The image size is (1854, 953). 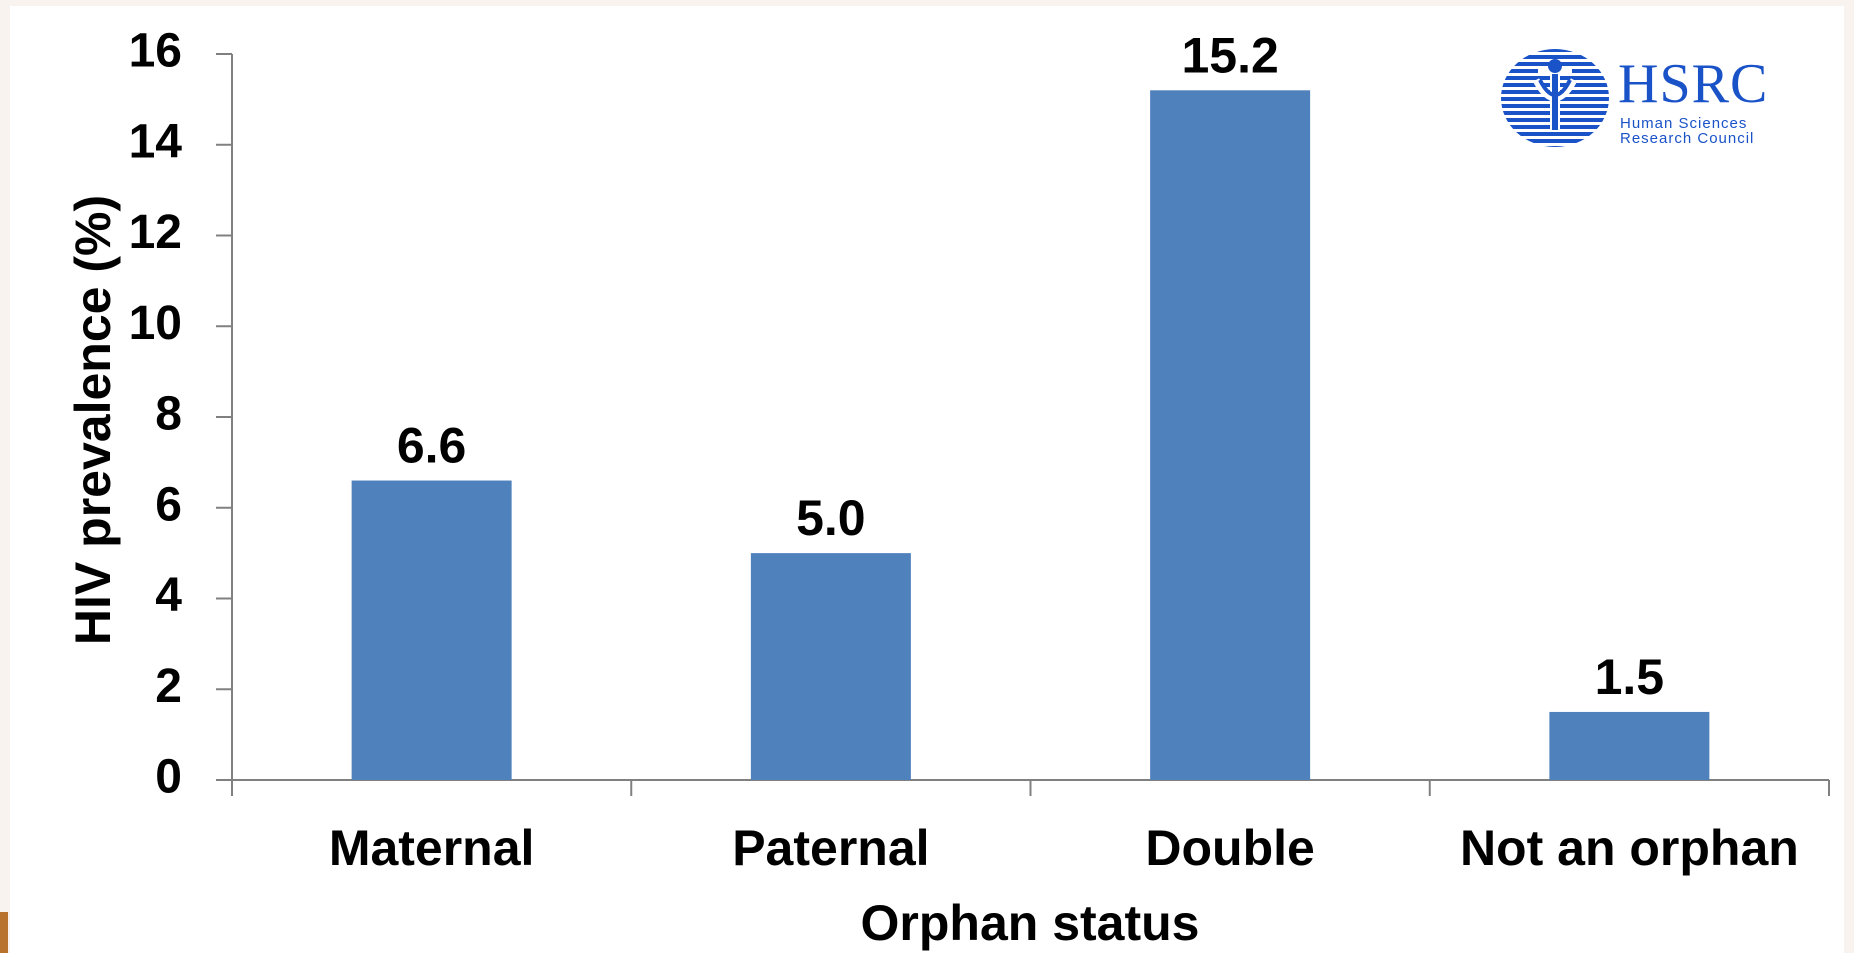 I want to click on hsrc-globe-icon, so click(x=1555, y=98).